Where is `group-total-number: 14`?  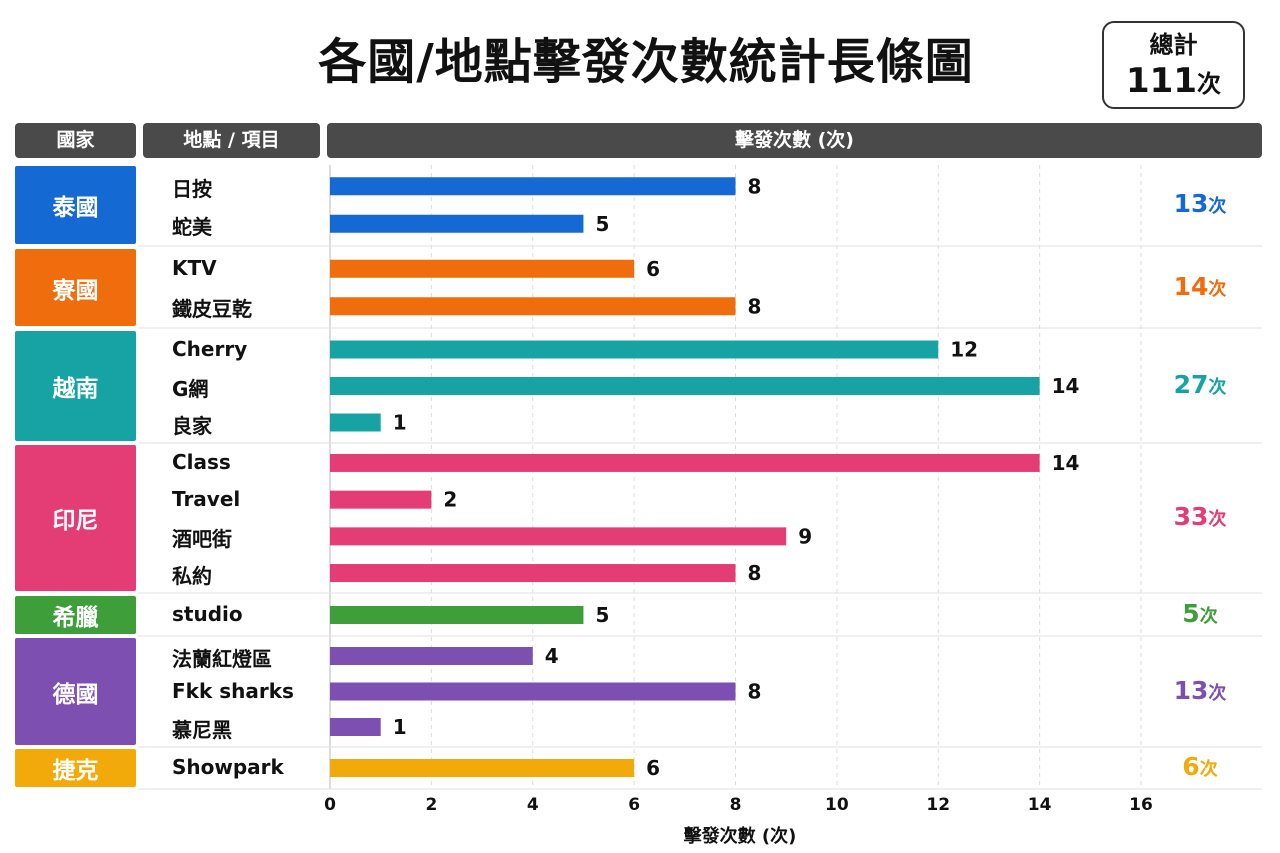 group-total-number: 14 is located at coordinates (1191, 286).